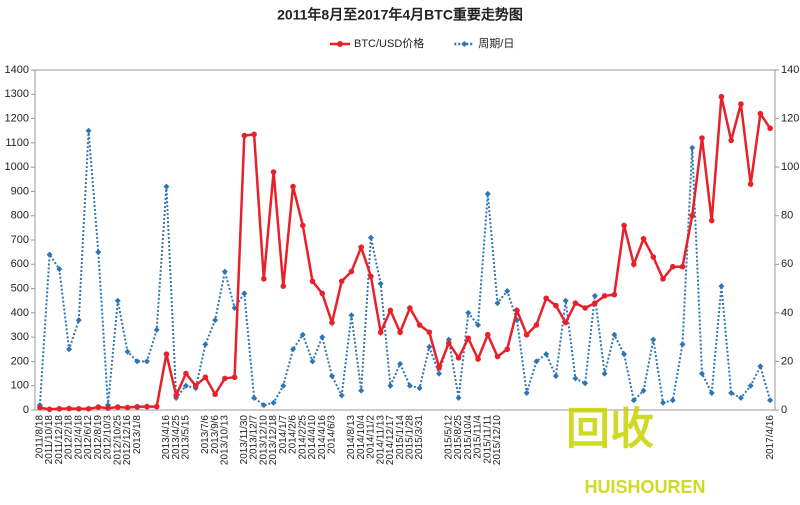 Image resolution: width=800 pixels, height=505 pixels. I want to click on y-tick-label: 0, so click(26, 410).